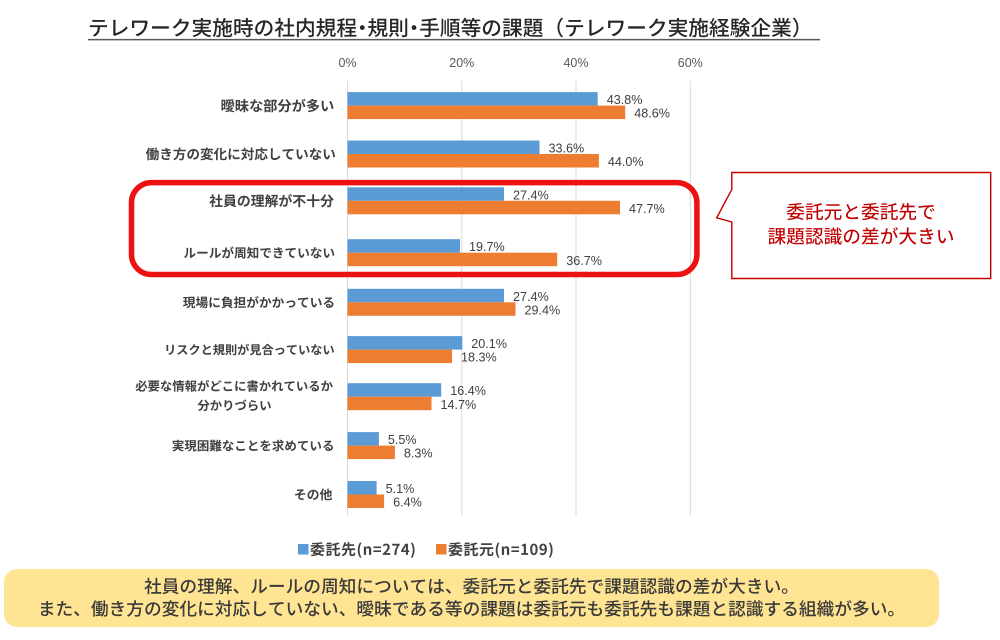 This screenshot has width=1000, height=640. I want to click on svg-text: 47.7%, so click(647, 209).